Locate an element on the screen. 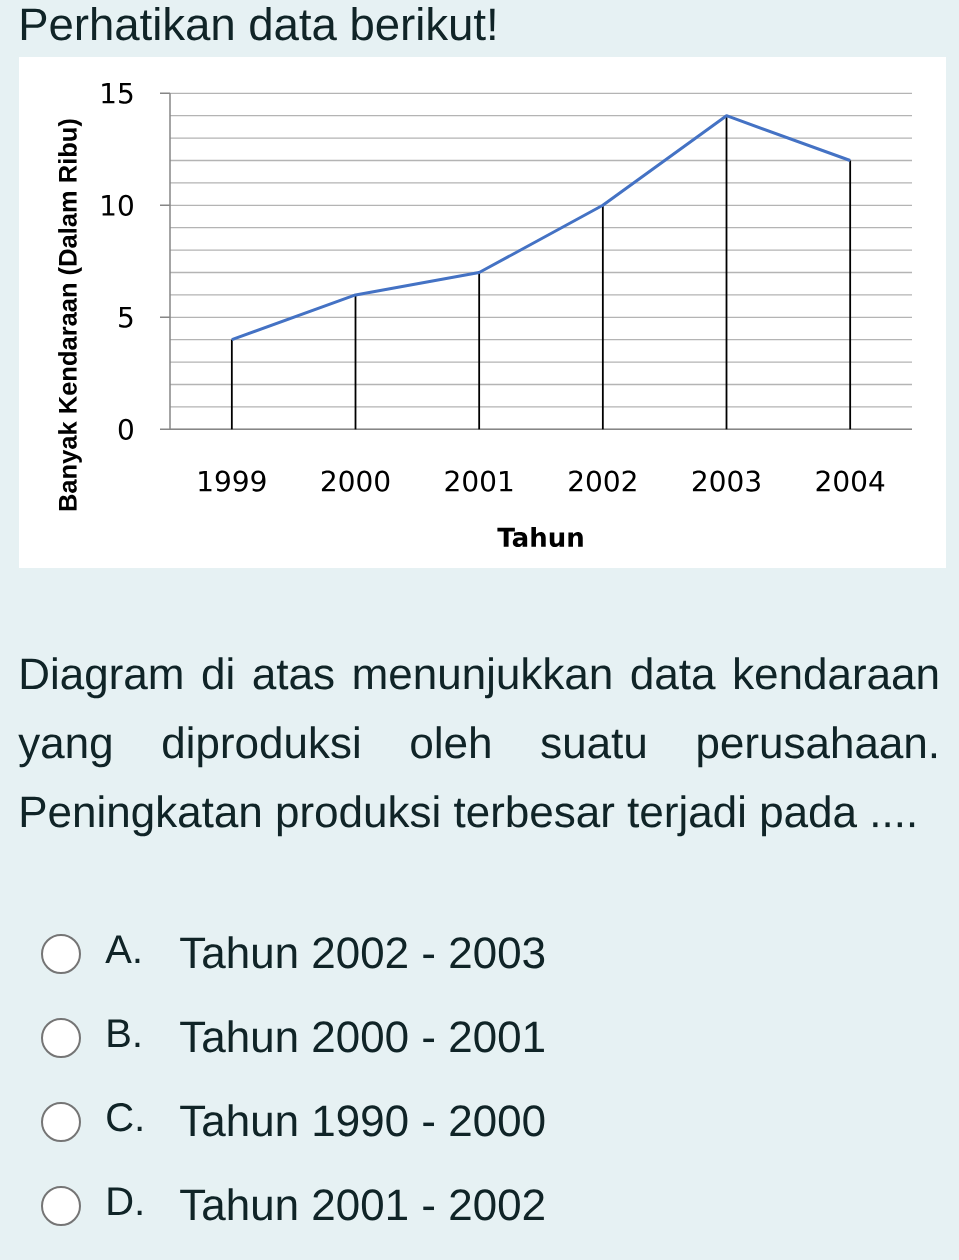 The image size is (959, 1260). y-tick-label: 15 is located at coordinates (117, 93).